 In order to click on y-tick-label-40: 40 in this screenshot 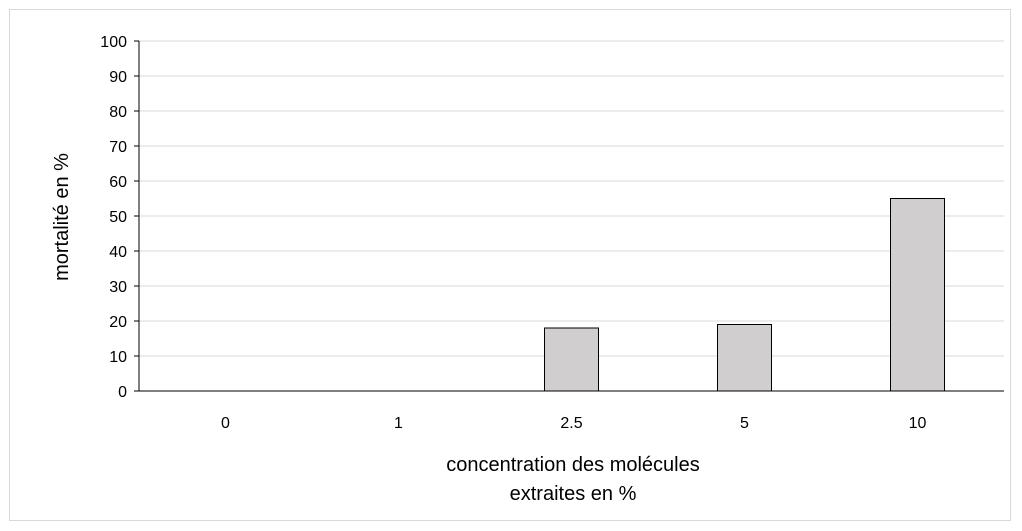, I will do `click(118, 252)`.